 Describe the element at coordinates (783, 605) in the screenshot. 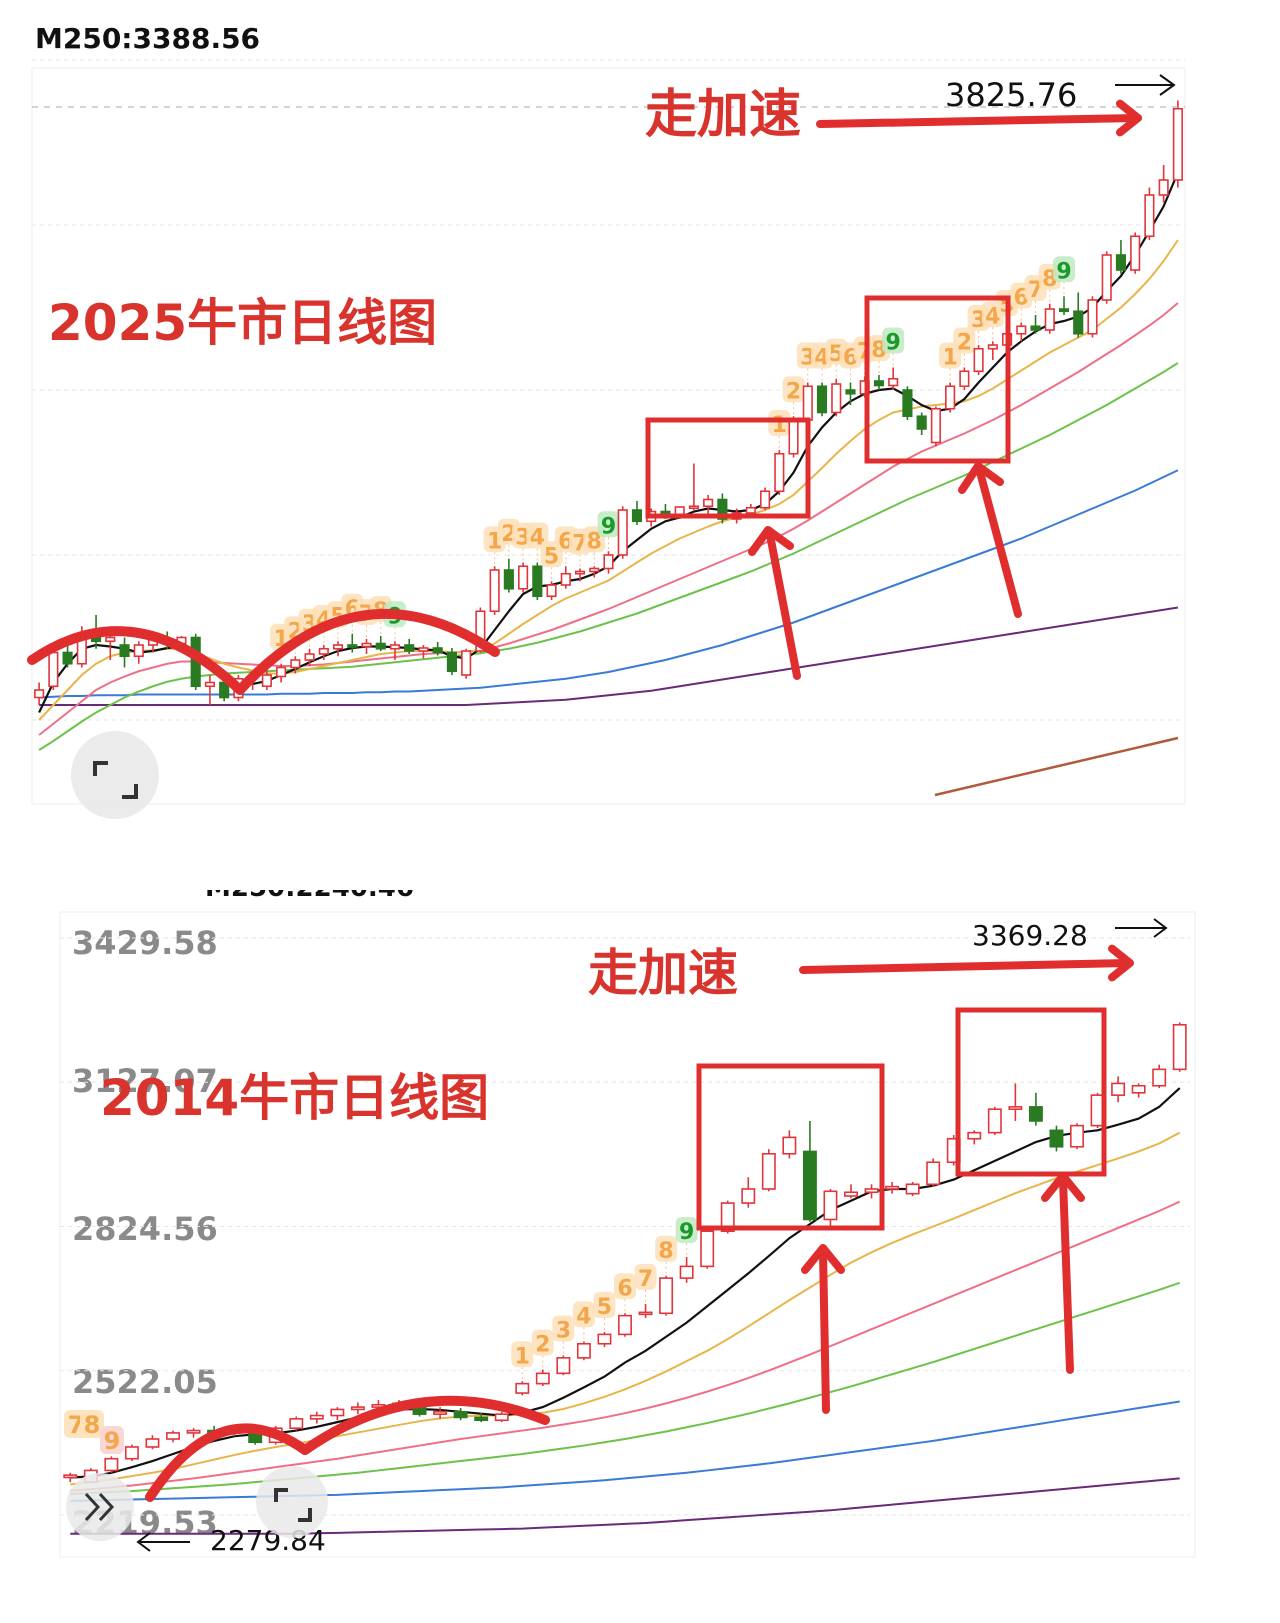

I see `up-arrow` at that location.